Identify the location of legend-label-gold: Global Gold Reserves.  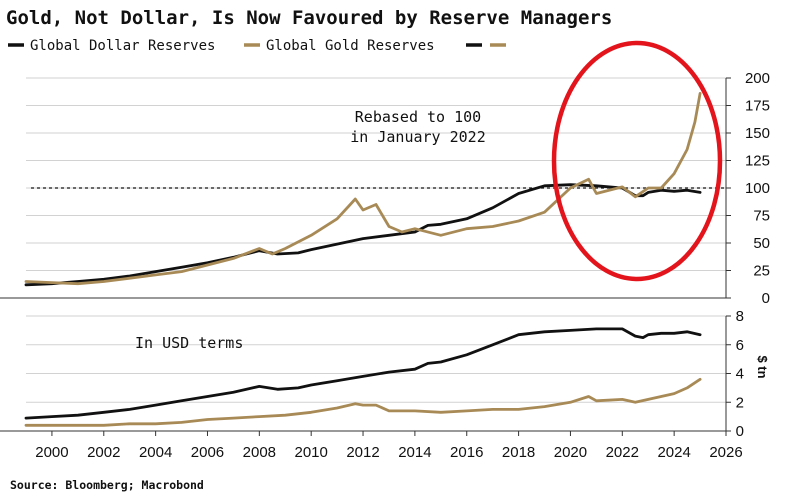
(350, 46).